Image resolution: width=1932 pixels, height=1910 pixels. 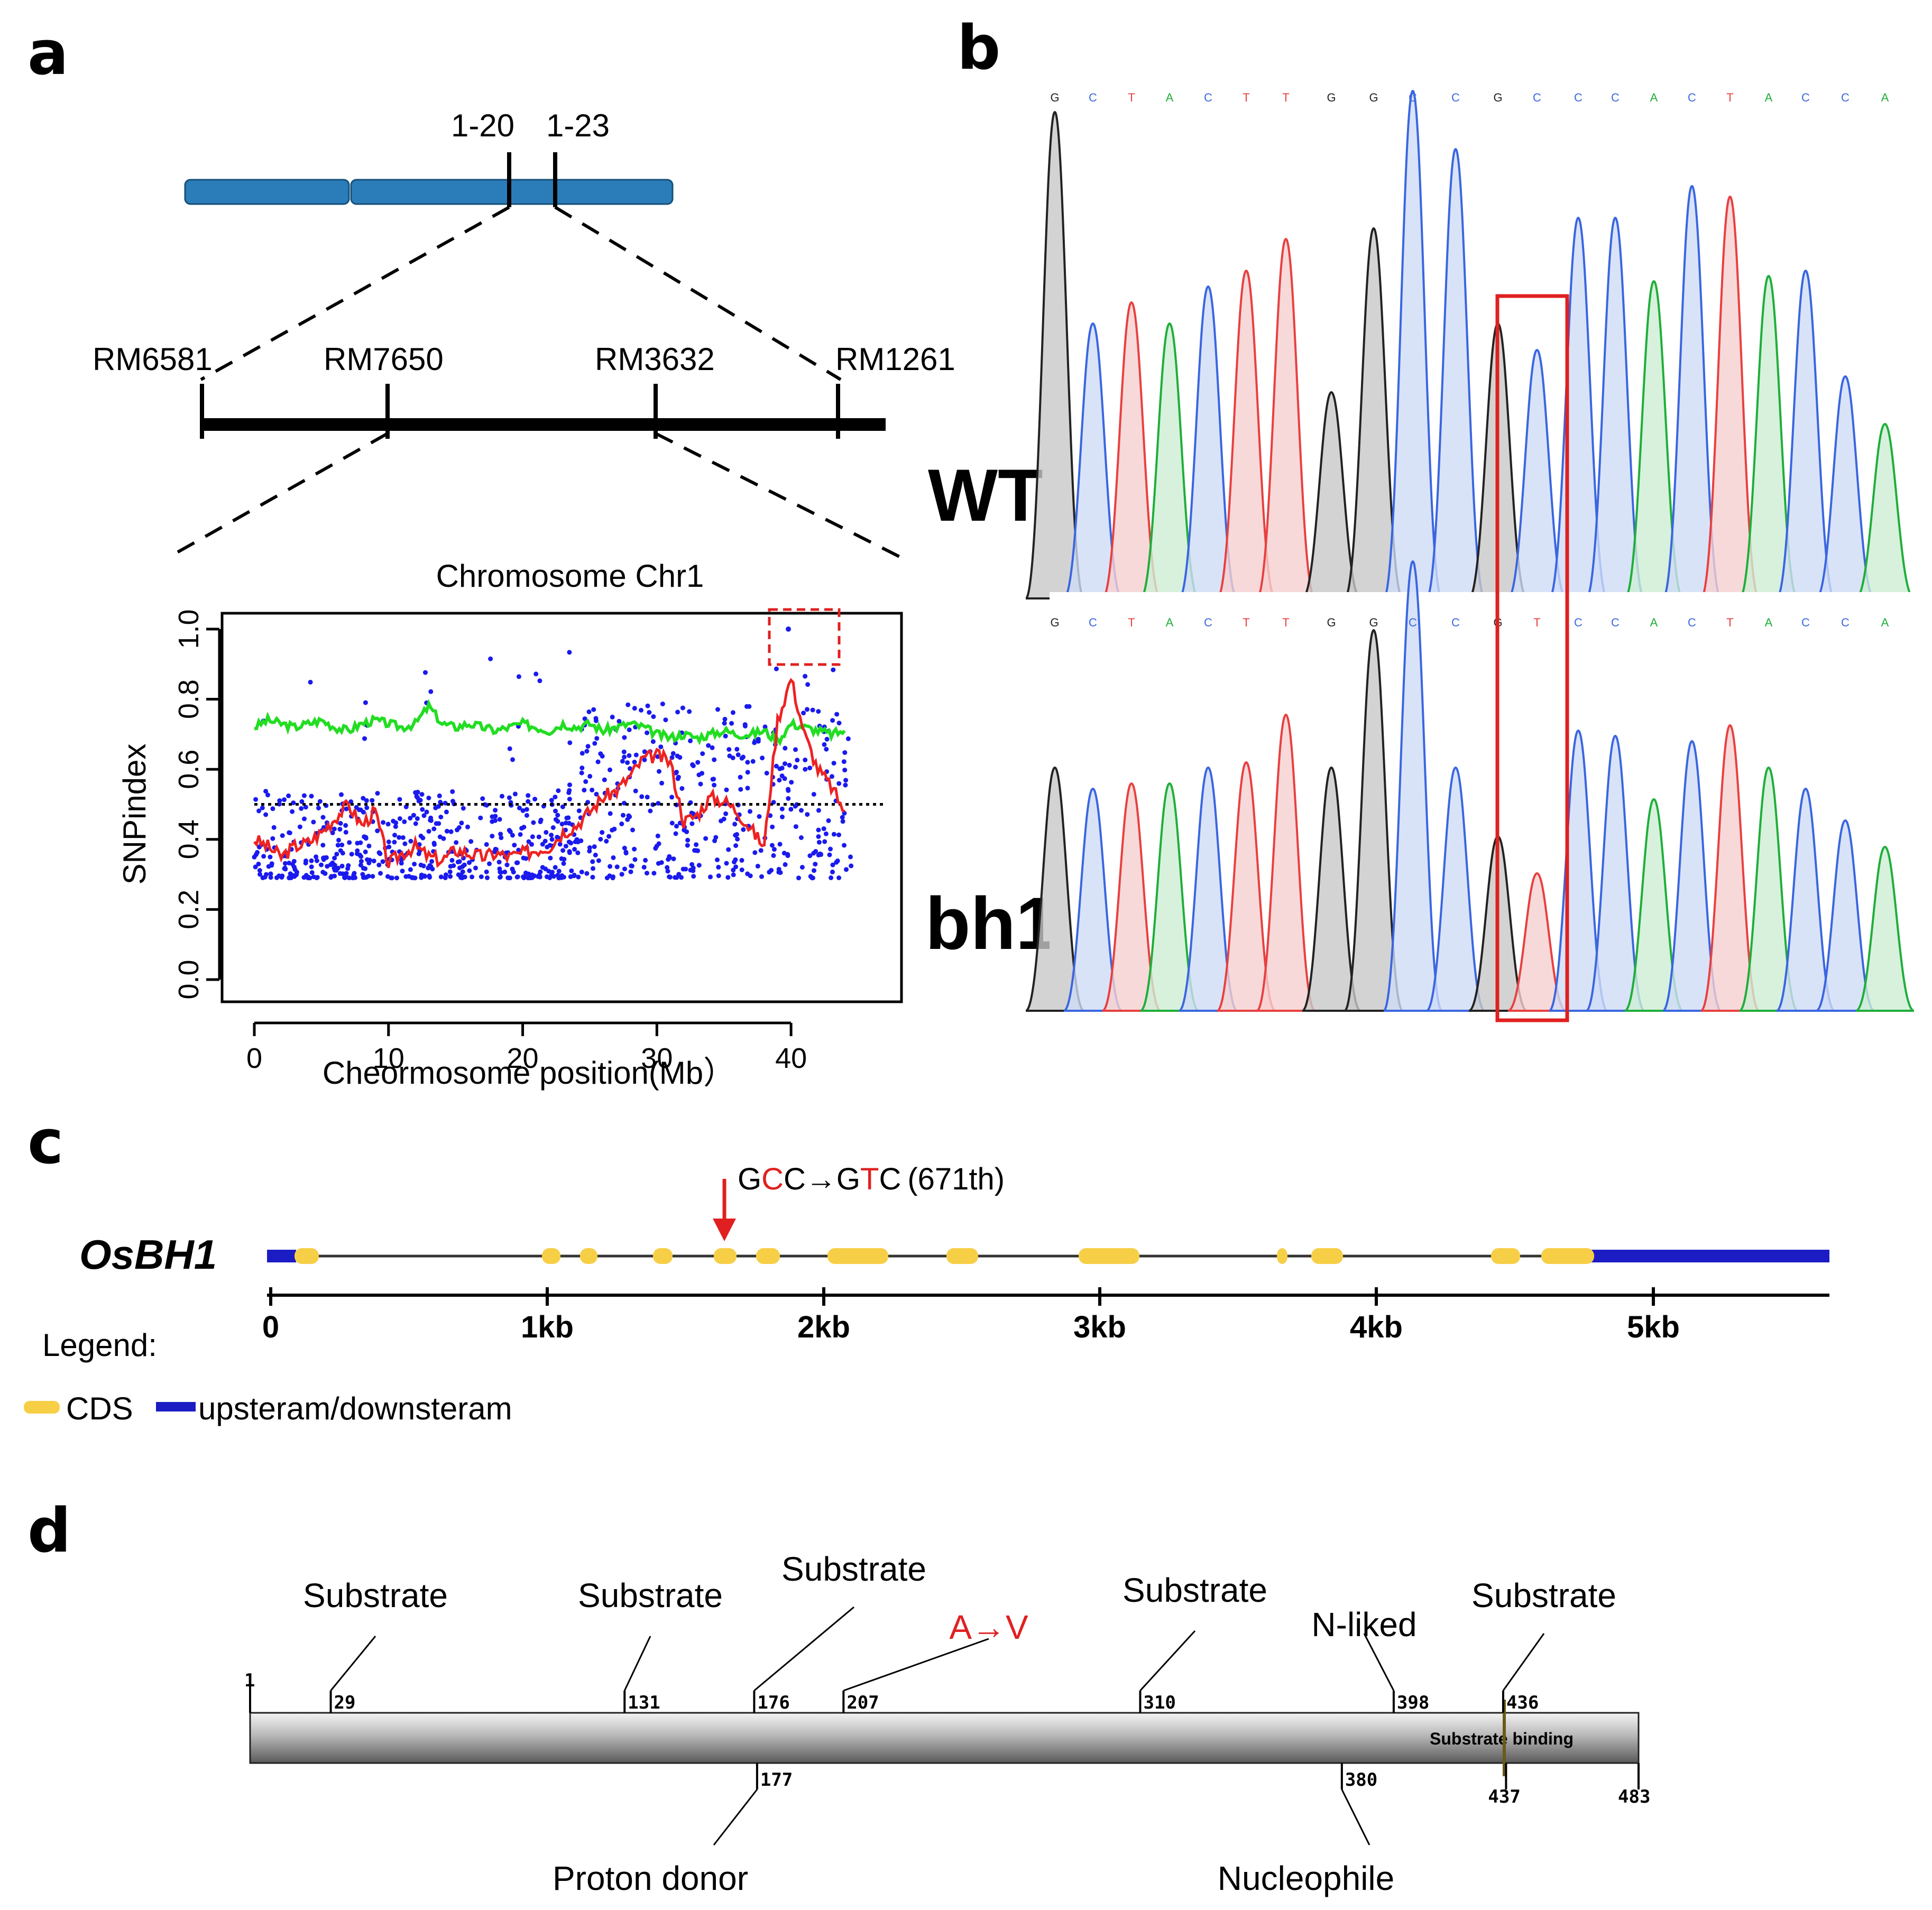 What do you see at coordinates (853, 1569) in the screenshot?
I see `site-label: Substrate` at bounding box center [853, 1569].